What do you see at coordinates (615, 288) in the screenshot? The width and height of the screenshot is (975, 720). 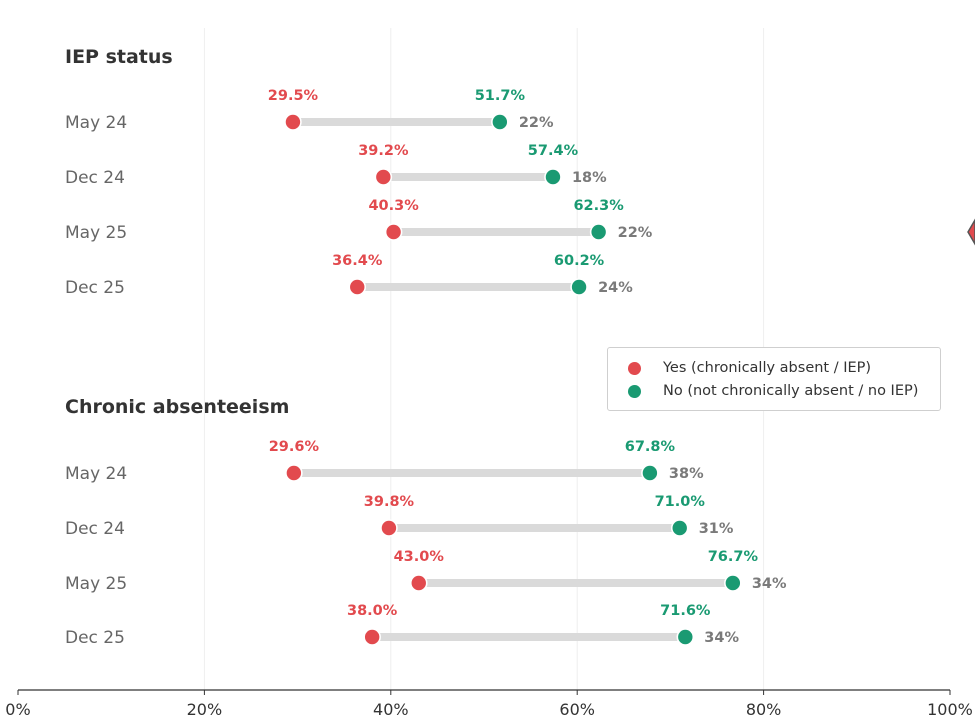 I see `gap-label: 24%` at bounding box center [615, 288].